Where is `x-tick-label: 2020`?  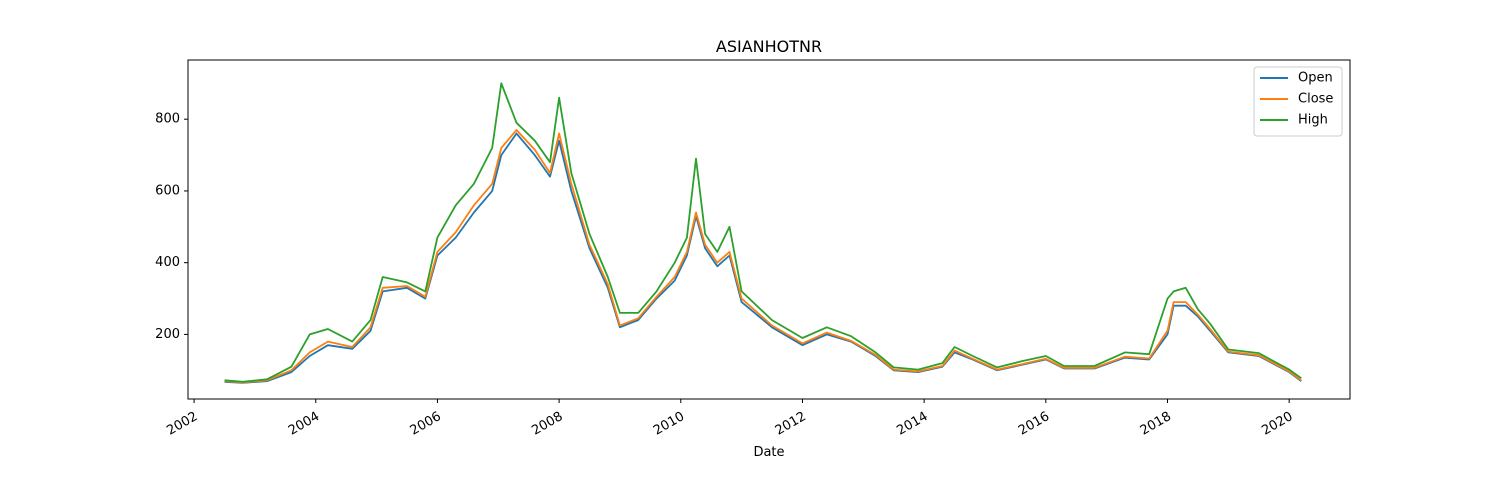
x-tick-label: 2020 is located at coordinates (1277, 424).